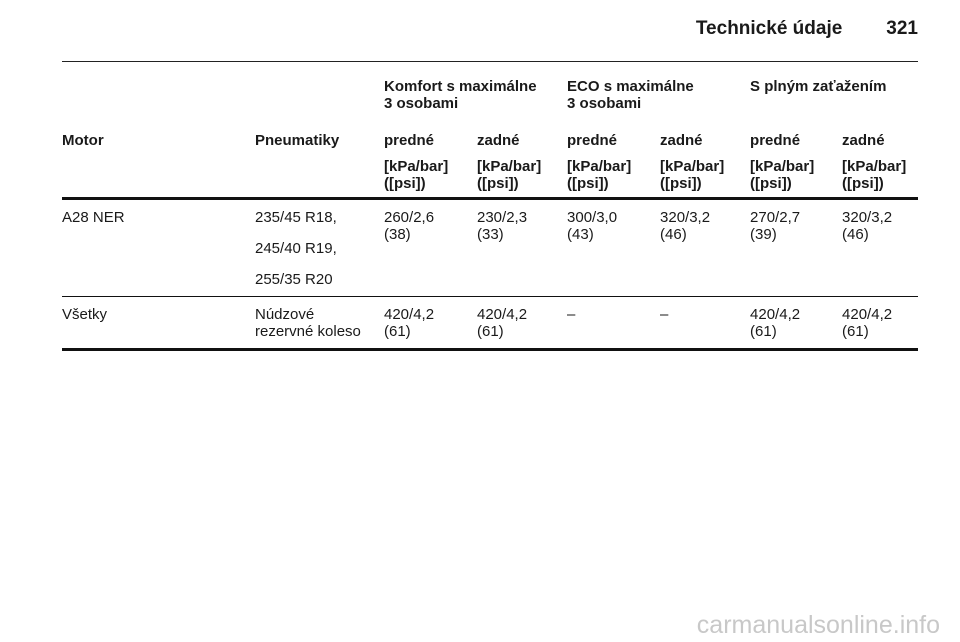 This screenshot has width=960, height=642. What do you see at coordinates (818, 86) in the screenshot?
I see `group-header: S plným zaťažením` at bounding box center [818, 86].